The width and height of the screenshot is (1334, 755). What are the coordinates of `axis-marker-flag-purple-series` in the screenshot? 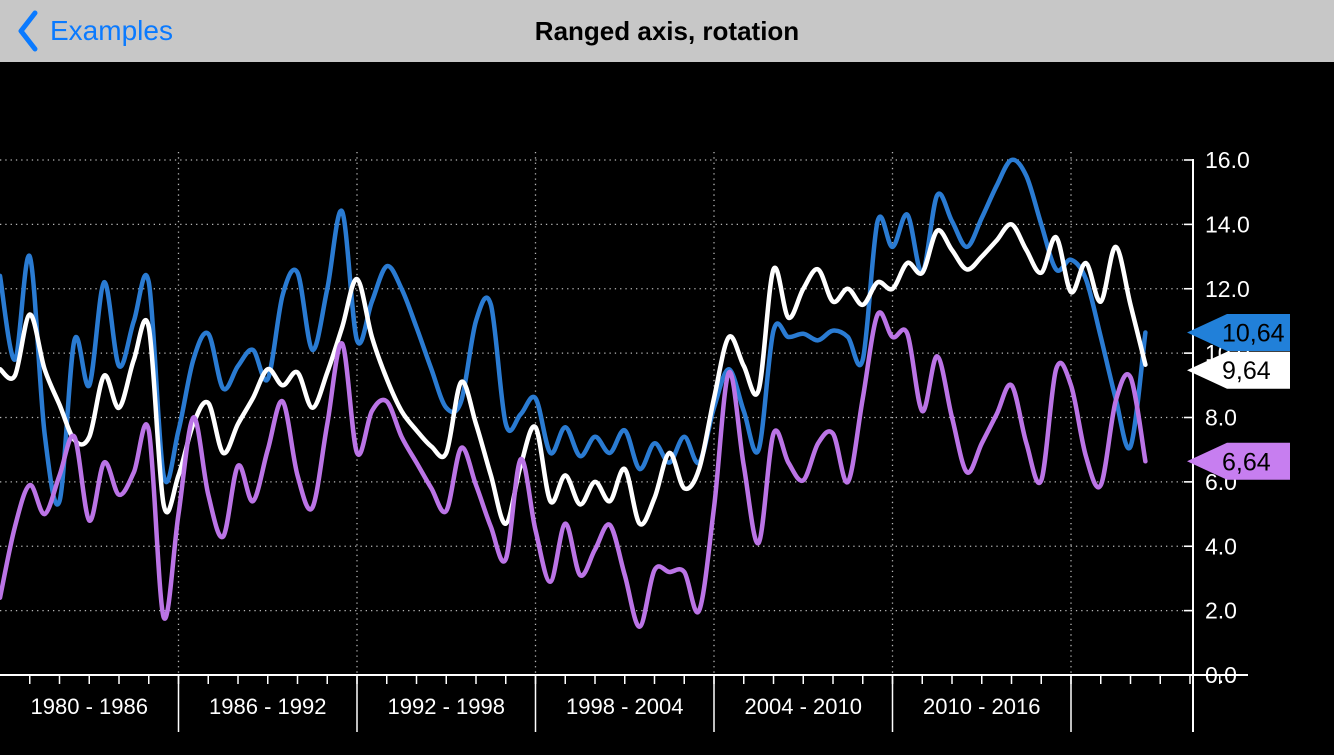 It's located at (1238, 461).